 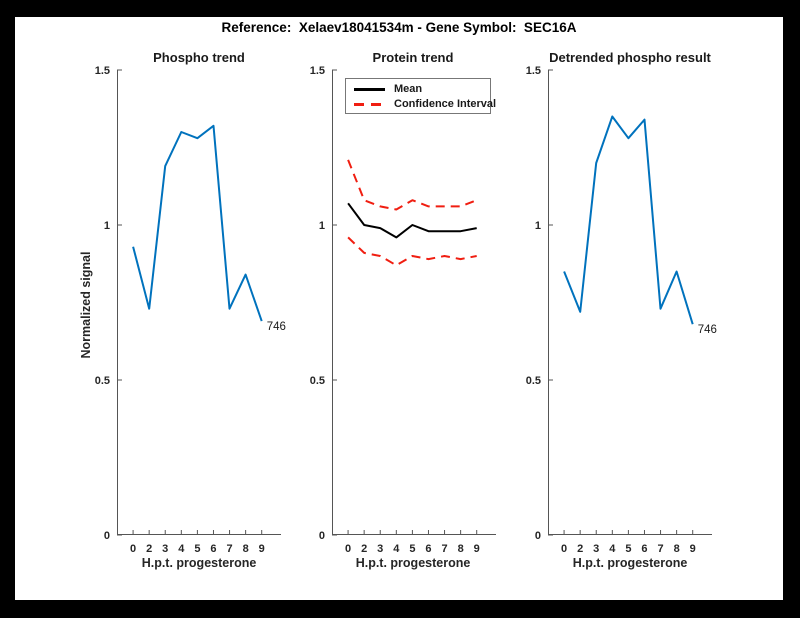 I want to click on legend-box: Mean Confidence Interval, so click(x=420, y=96).